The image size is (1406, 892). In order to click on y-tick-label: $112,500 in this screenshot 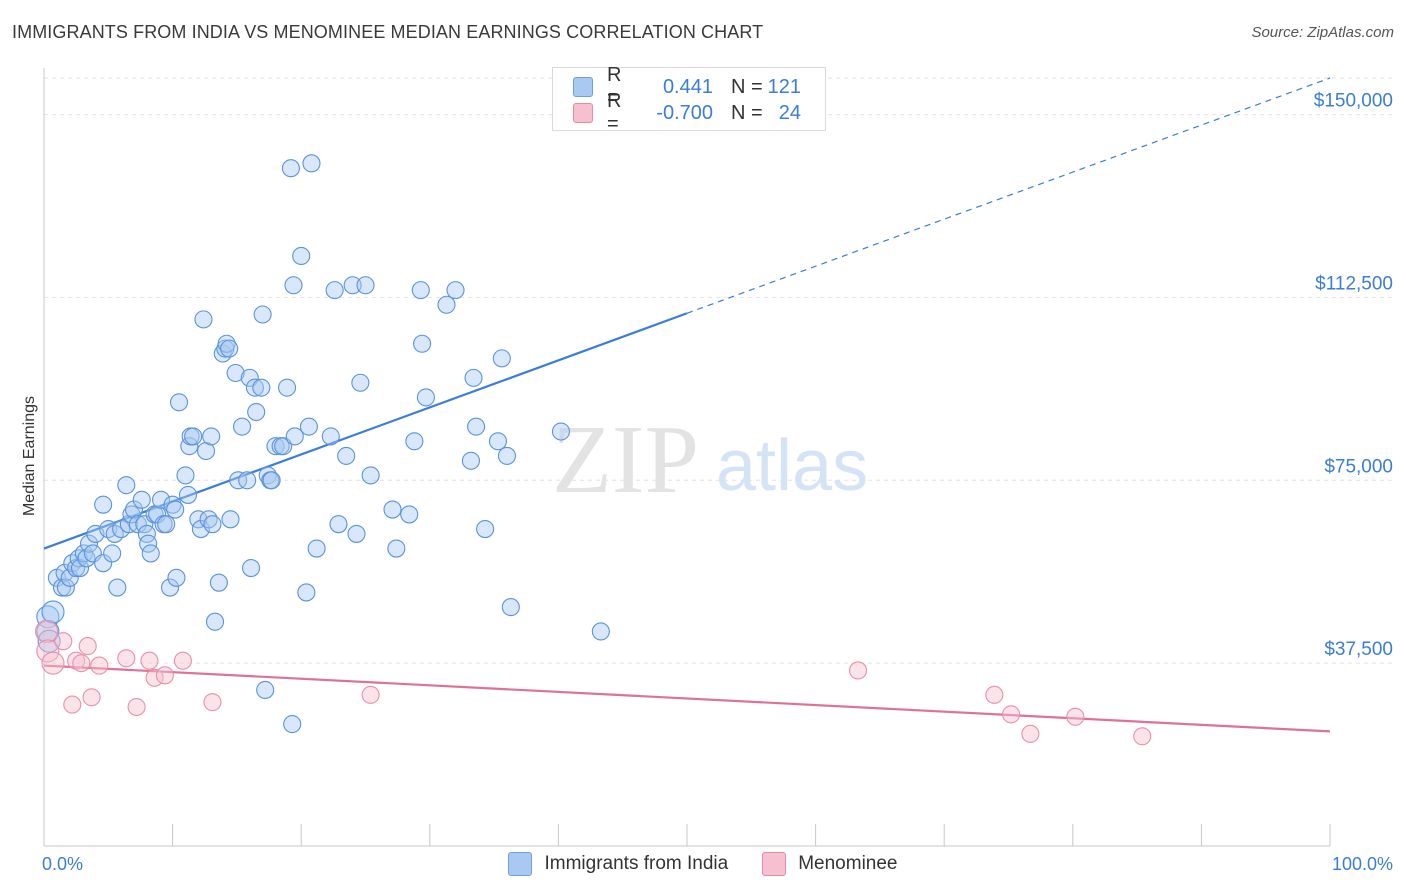, I will do `click(1354, 283)`.